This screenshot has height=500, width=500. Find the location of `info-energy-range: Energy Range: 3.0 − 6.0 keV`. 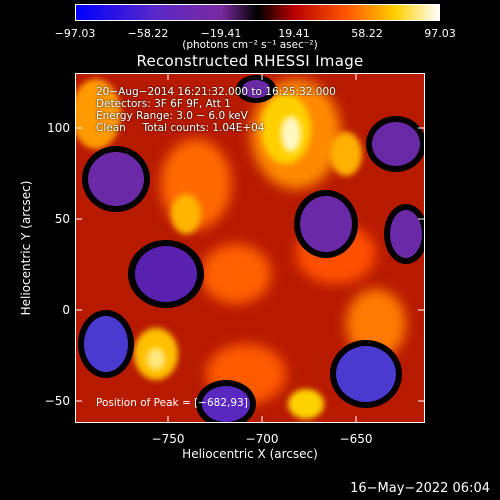

info-energy-range: Energy Range: 3.0 − 6.0 keV is located at coordinates (172, 116).